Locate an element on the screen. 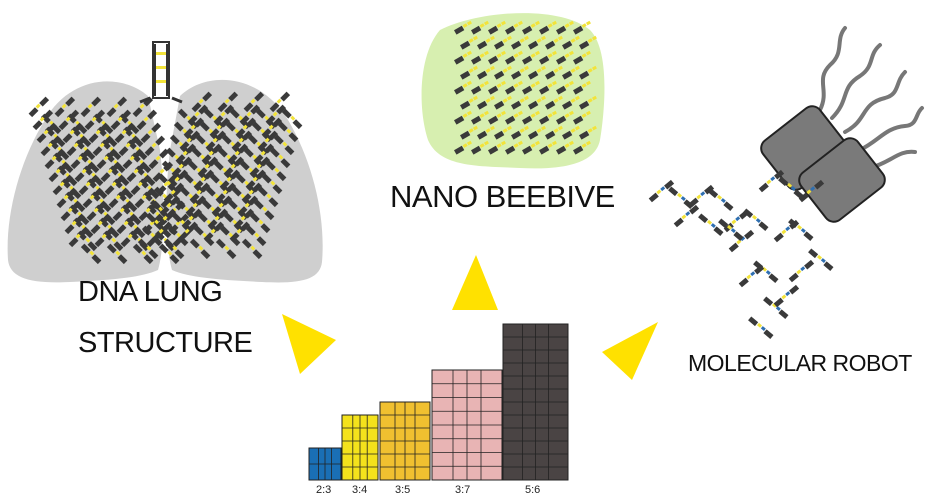 Image resolution: width=931 pixels, height=504 pixels. lung-label-line2: STRUCTURE is located at coordinates (165, 343).